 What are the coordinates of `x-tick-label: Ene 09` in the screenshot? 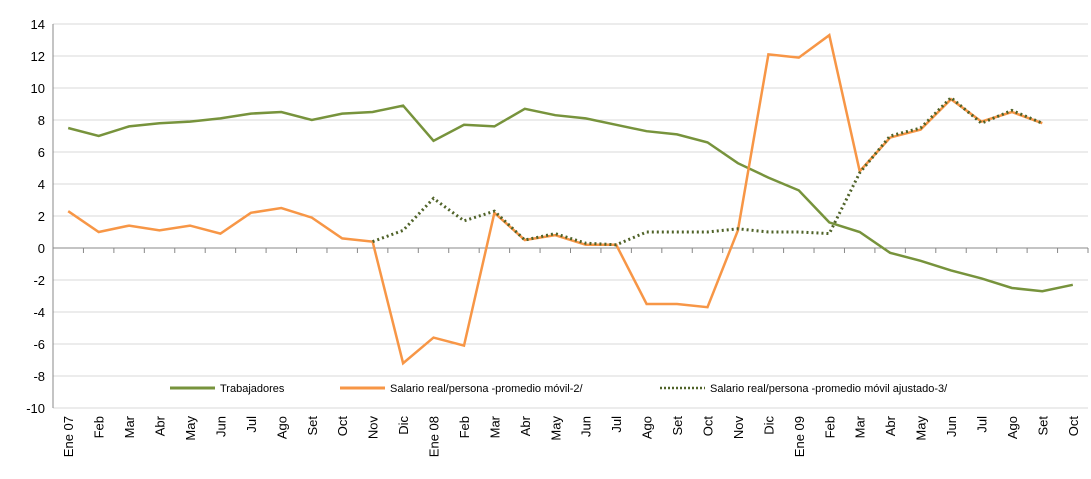 It's located at (799, 436).